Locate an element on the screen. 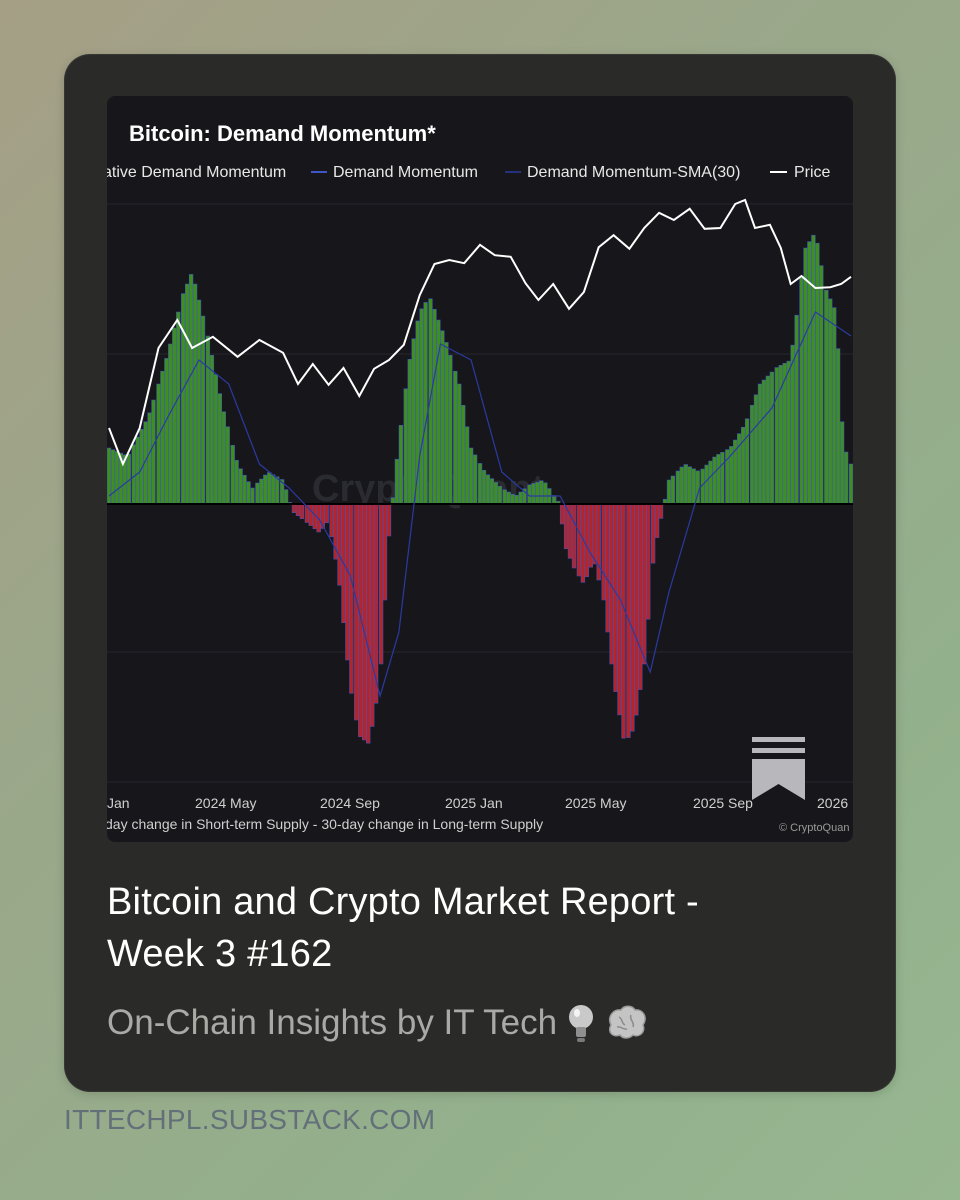 The width and height of the screenshot is (960, 1200). x-tick-label: 2024 May is located at coordinates (225, 803).